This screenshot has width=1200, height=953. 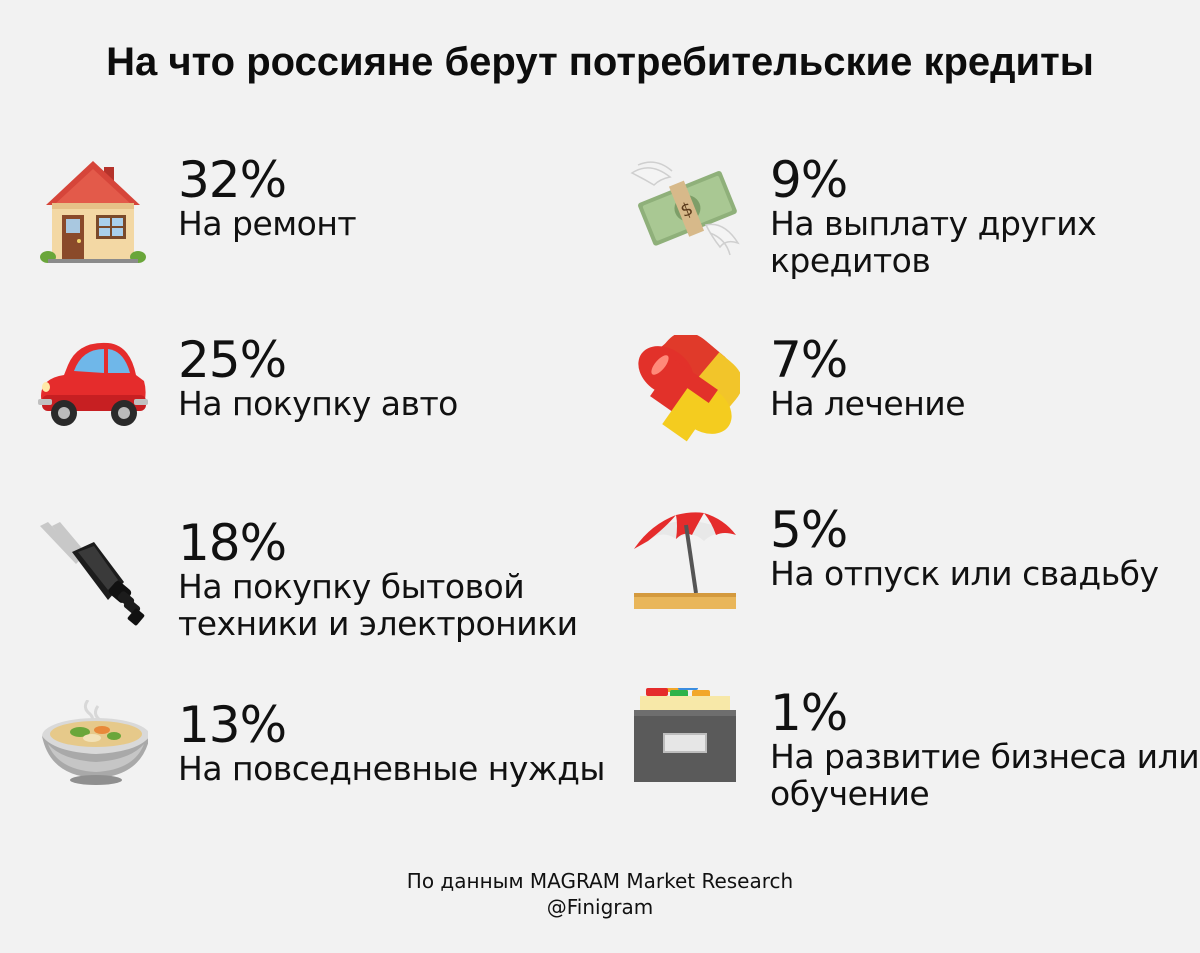 What do you see at coordinates (393, 198) in the screenshot?
I see `item-text: 32% На ремонт` at bounding box center [393, 198].